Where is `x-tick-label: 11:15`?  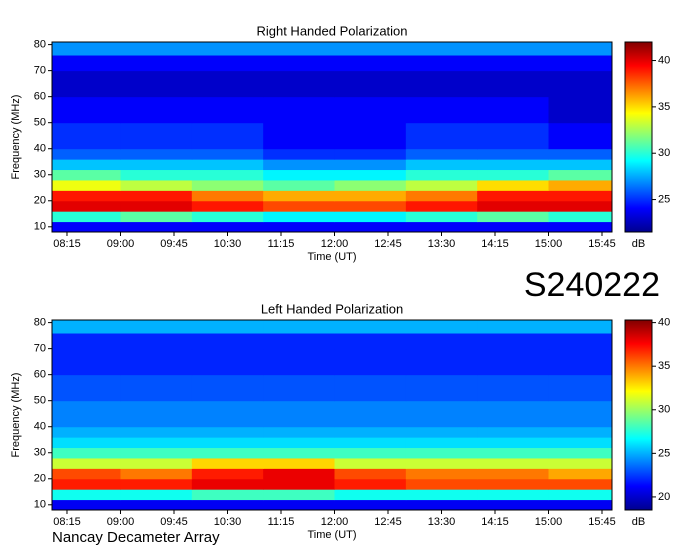
x-tick-label: 11:15 is located at coordinates (281, 522).